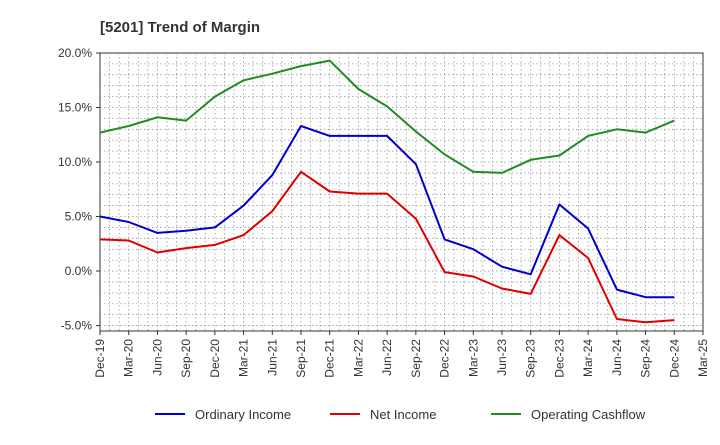 The width and height of the screenshot is (720, 445). I want to click on x-tick-label: Jun-21, so click(272, 357).